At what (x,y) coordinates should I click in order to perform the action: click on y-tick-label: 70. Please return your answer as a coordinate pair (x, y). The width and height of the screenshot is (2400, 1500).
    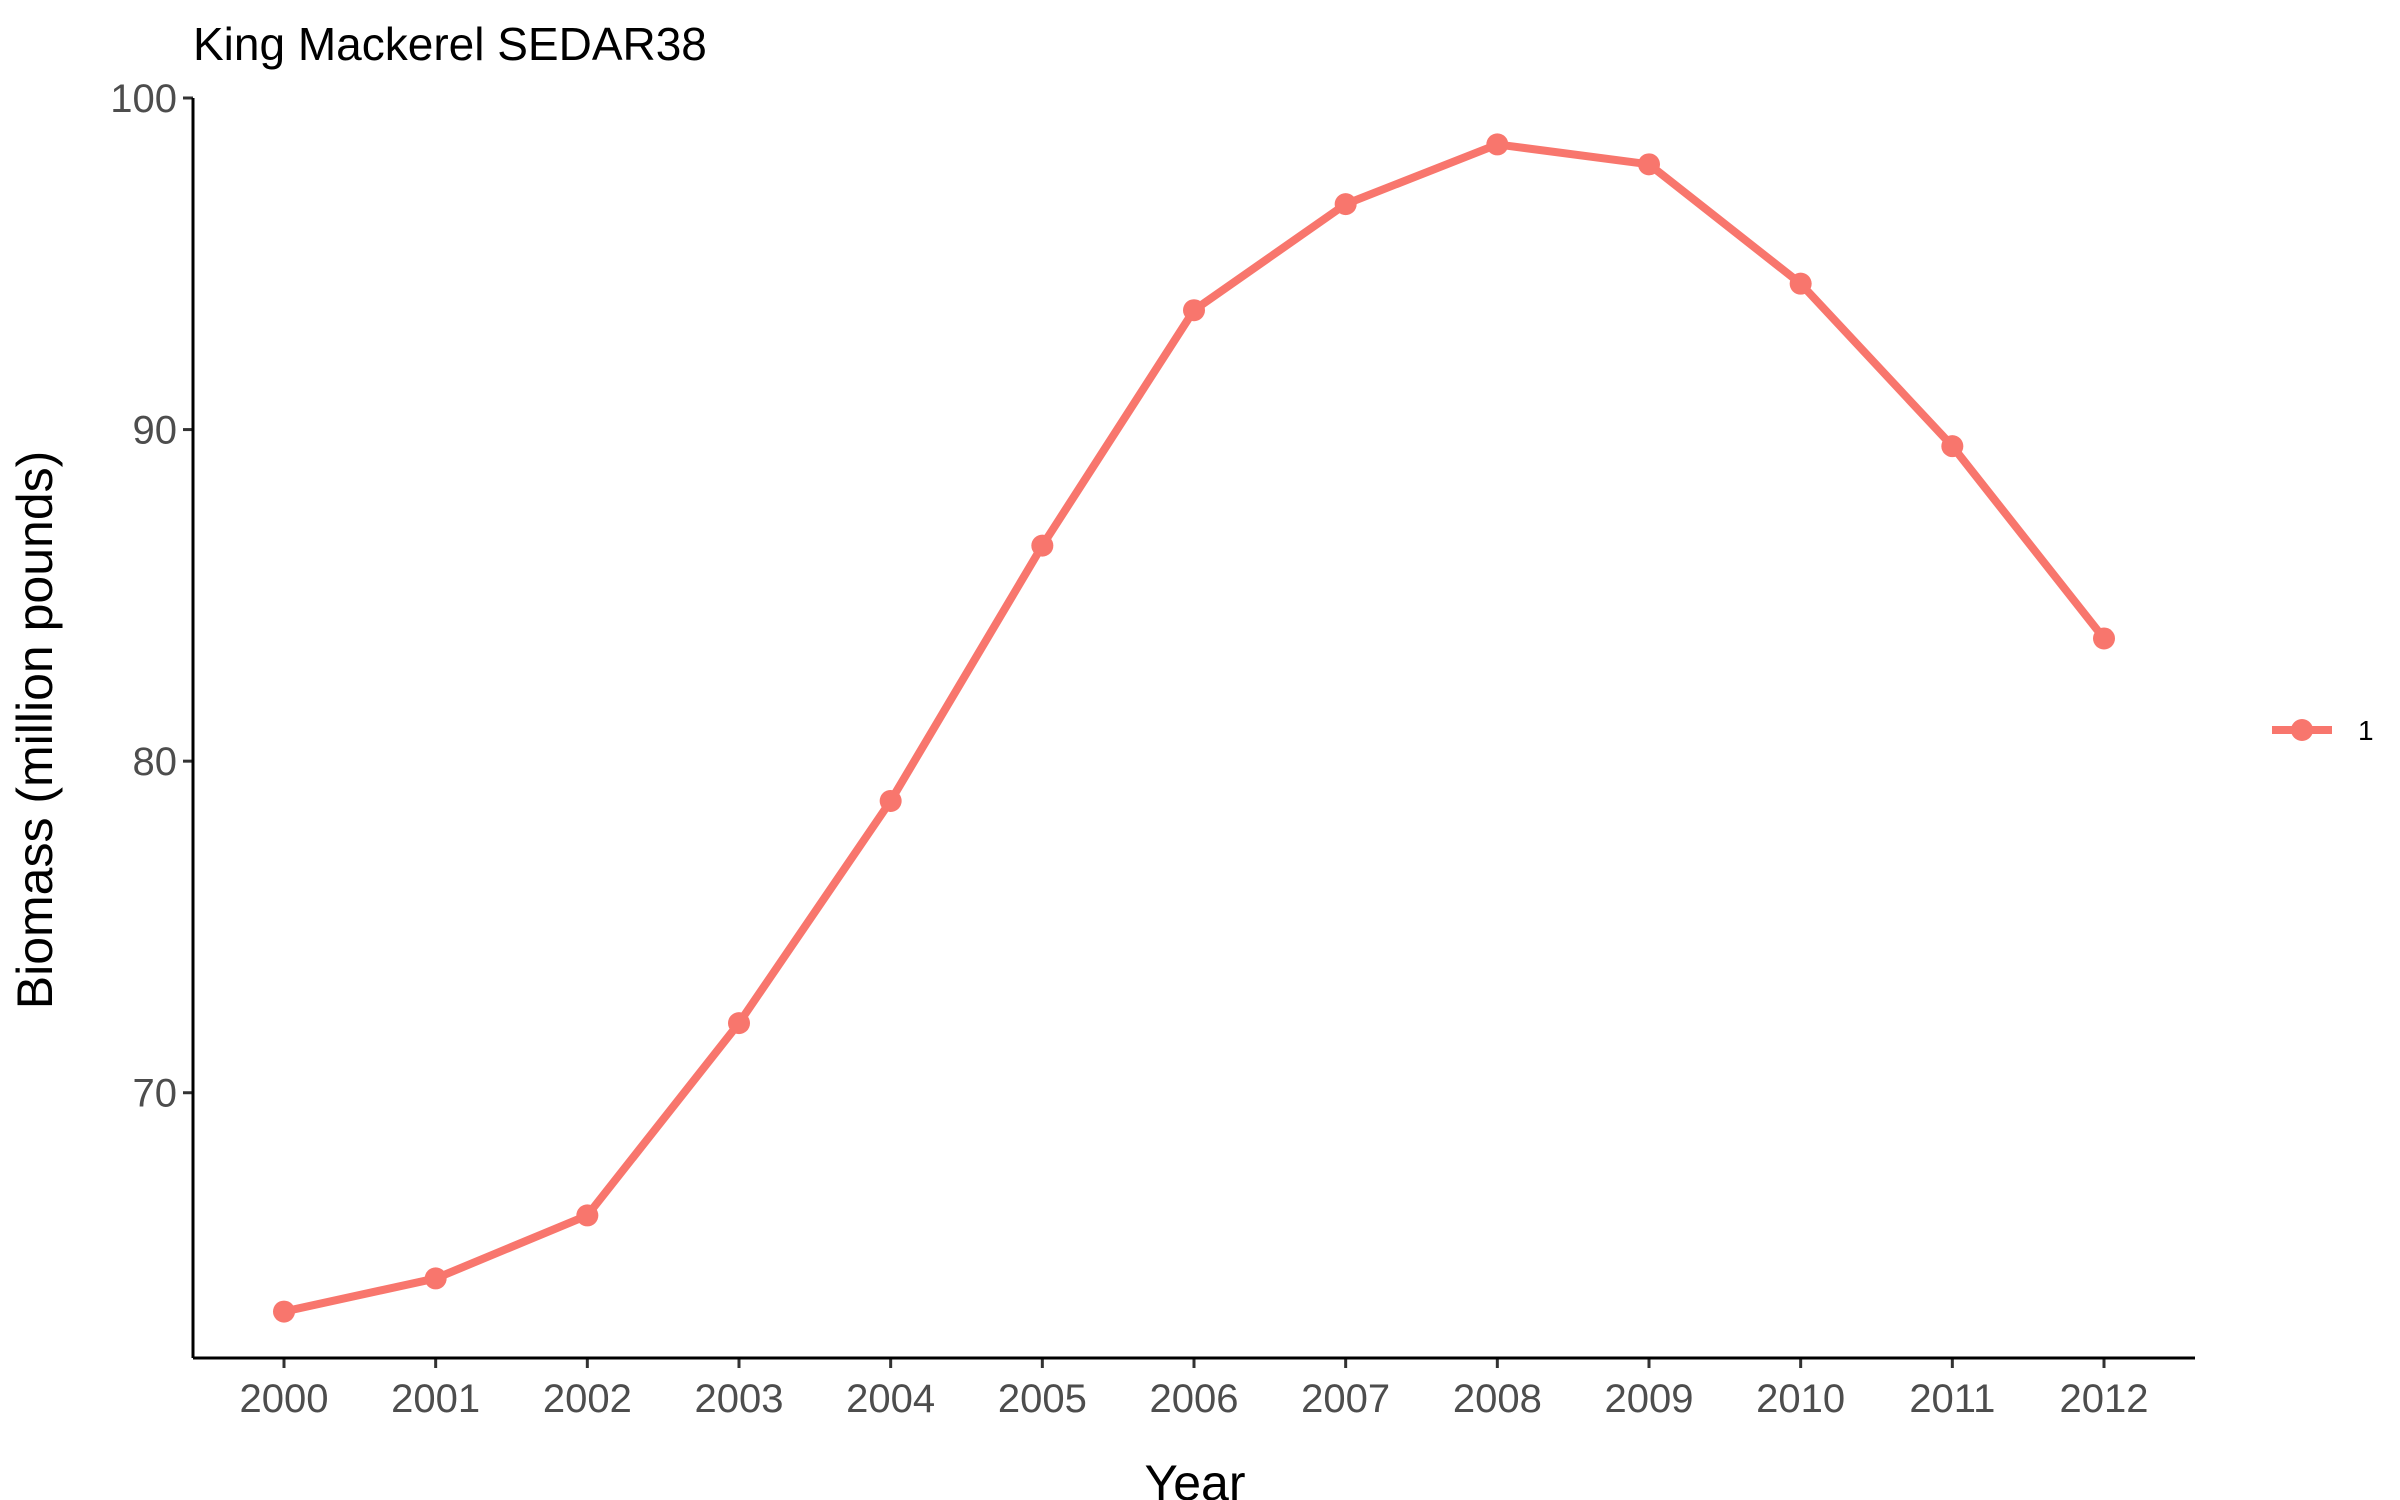
    Looking at the image, I should click on (155, 1094).